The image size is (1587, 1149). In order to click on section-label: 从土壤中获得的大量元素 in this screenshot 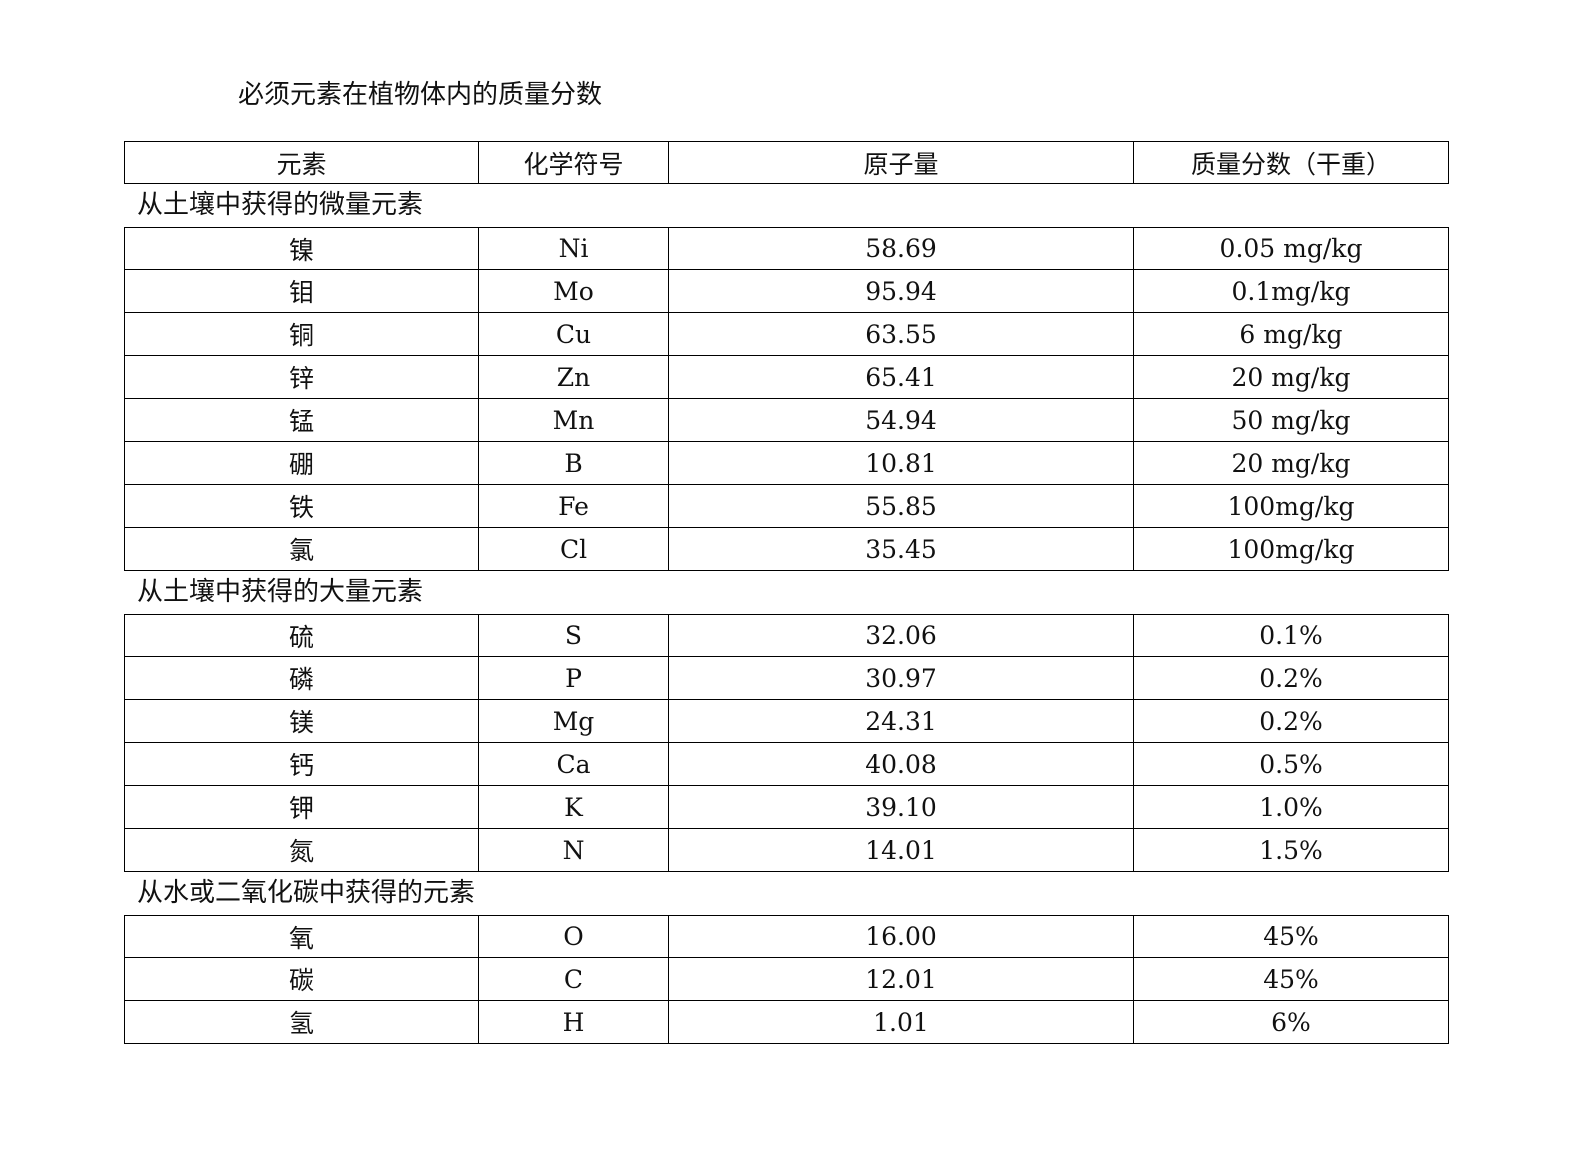, I will do `click(280, 592)`.